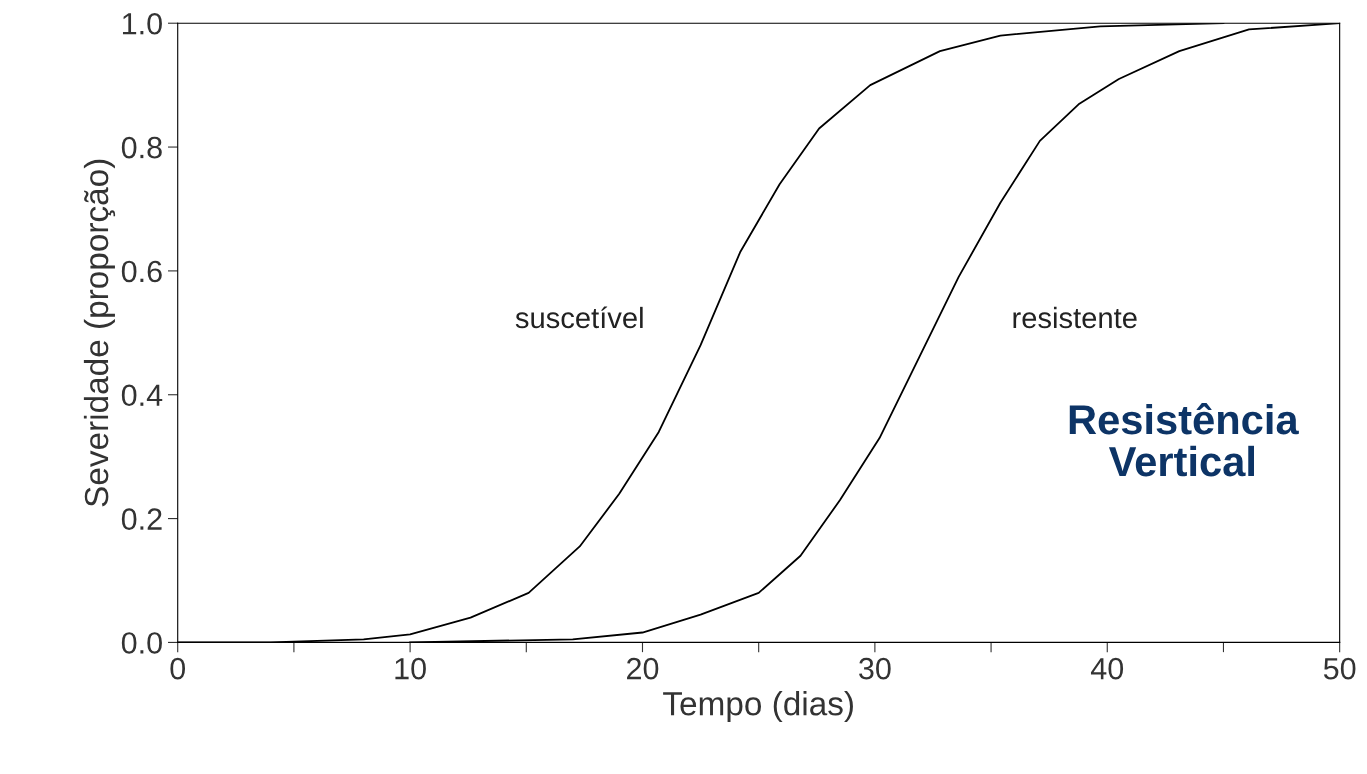 The height and width of the screenshot is (774, 1367). I want to click on x-axis-title: Tempo (dias), so click(758, 707).